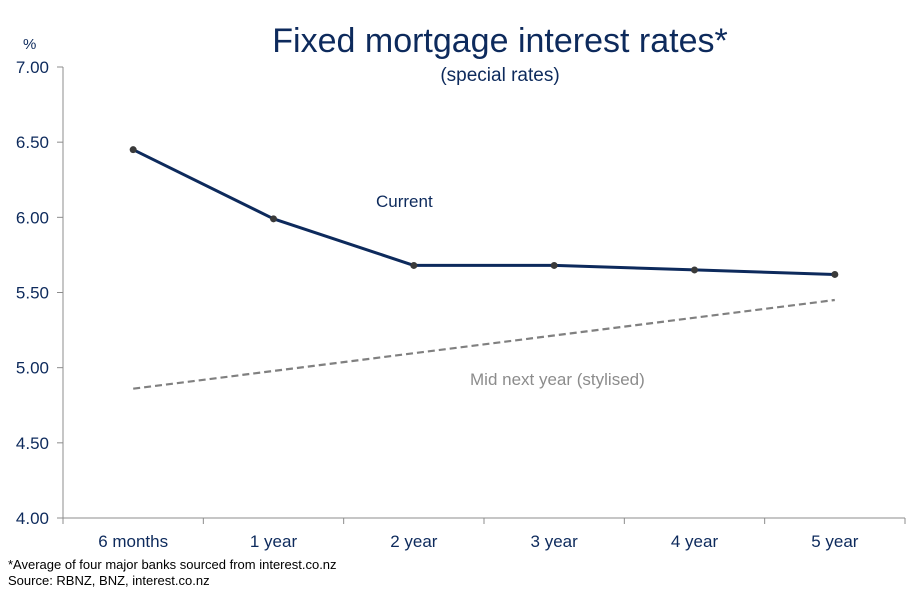 The width and height of the screenshot is (915, 597). What do you see at coordinates (32, 67) in the screenshot?
I see `y-tick-label: 7.00` at bounding box center [32, 67].